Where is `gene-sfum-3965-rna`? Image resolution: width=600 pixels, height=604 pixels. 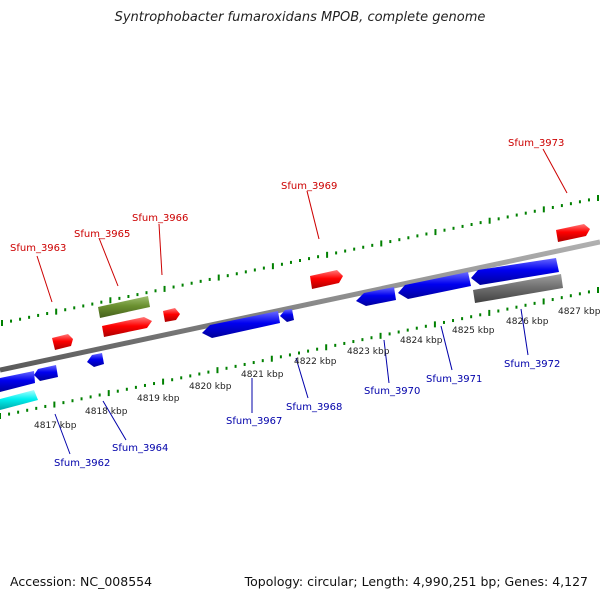 gene-sfum-3965-rna is located at coordinates (124, 307).